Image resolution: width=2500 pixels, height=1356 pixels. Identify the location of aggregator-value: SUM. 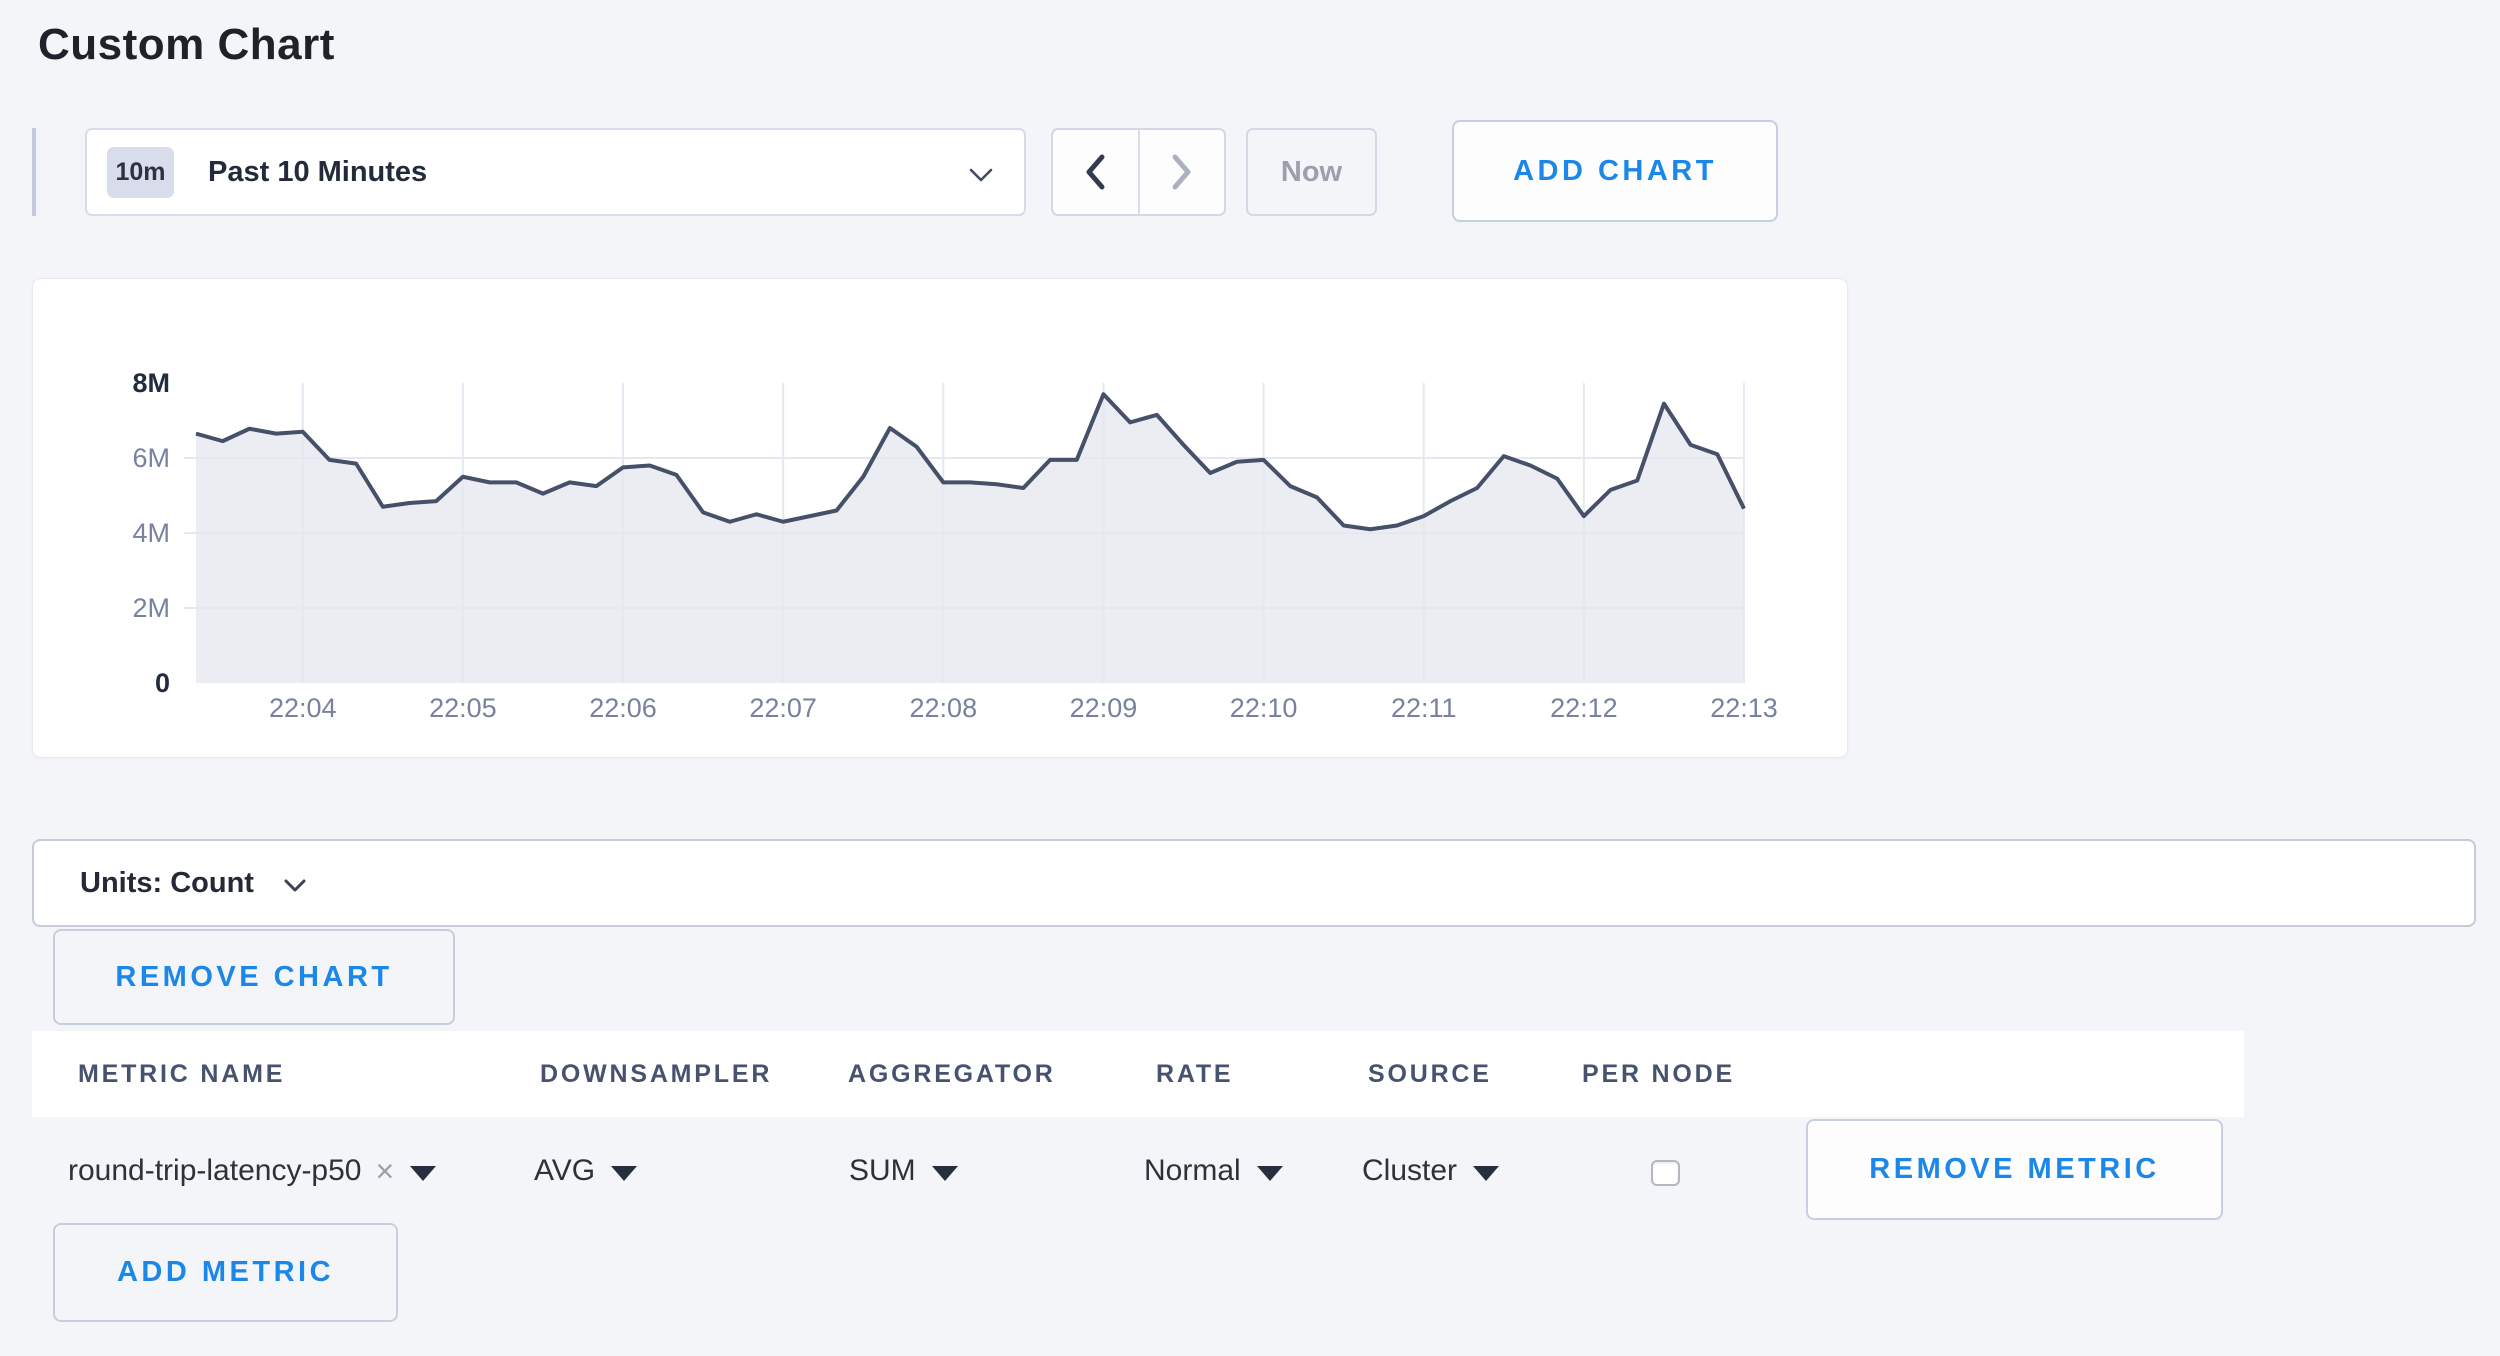
(882, 1170).